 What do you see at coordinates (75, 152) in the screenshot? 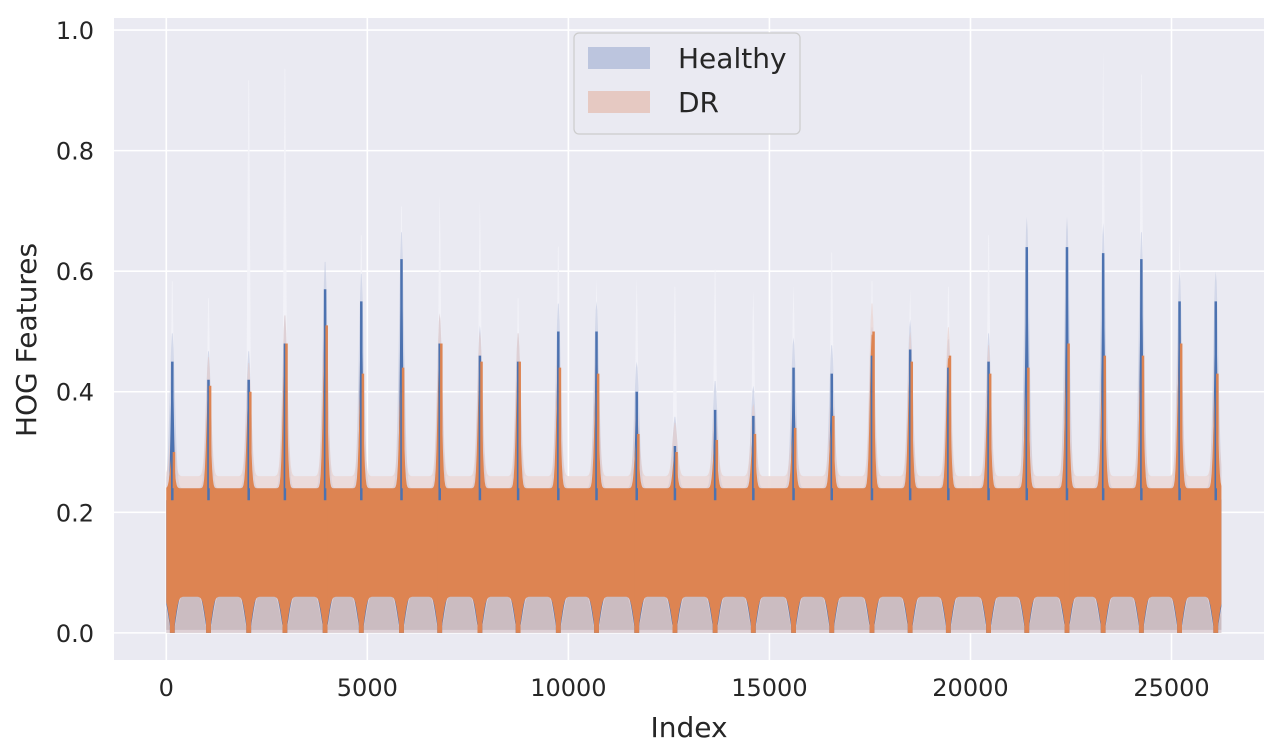
I see `y-tick-label: 0.8` at bounding box center [75, 152].